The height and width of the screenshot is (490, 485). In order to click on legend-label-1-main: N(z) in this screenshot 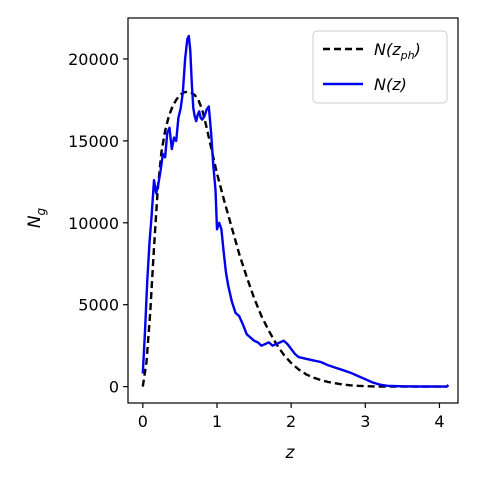, I will do `click(390, 84)`.